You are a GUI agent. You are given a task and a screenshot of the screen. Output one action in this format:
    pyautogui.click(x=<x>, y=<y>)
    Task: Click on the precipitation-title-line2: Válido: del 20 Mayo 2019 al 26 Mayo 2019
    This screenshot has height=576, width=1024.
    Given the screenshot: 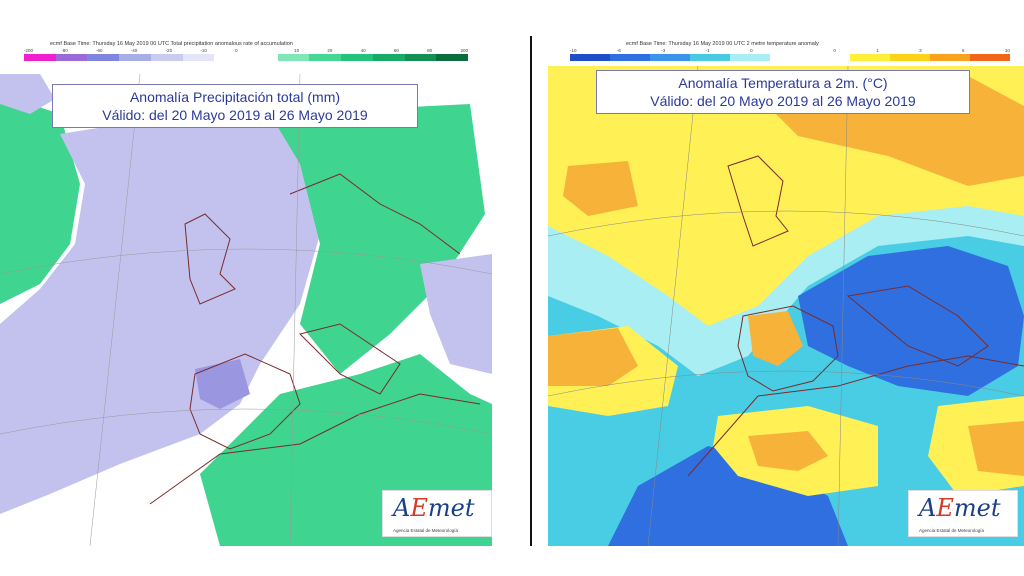 What is the action you would take?
    pyautogui.click(x=235, y=115)
    